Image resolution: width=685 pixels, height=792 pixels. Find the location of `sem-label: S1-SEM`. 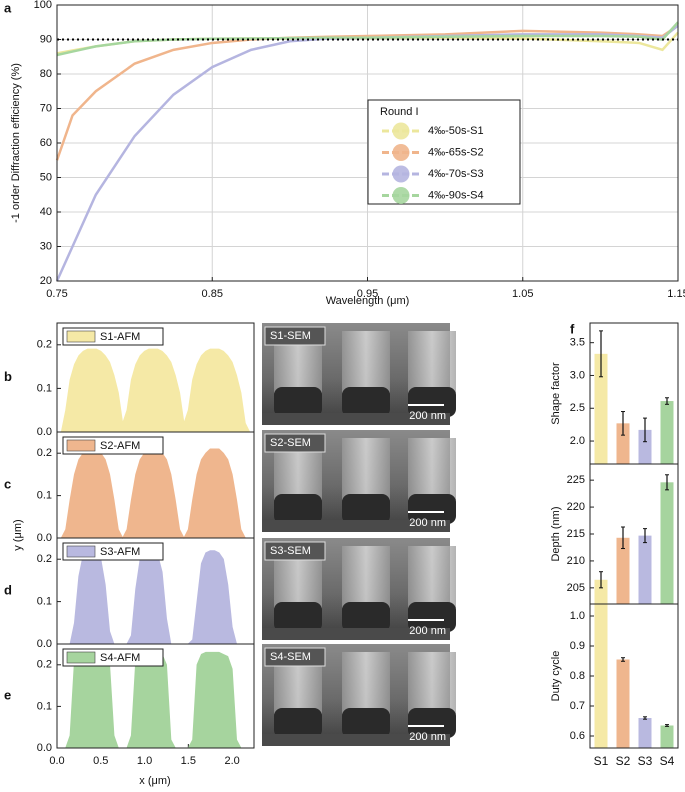

sem-label: S1-SEM is located at coordinates (290, 336).